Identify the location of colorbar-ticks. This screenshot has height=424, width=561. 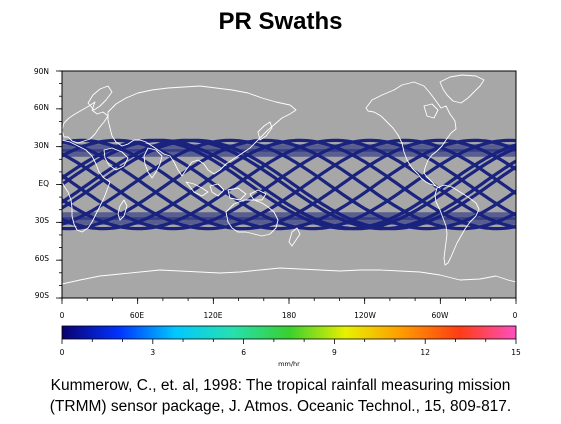
(289, 341).